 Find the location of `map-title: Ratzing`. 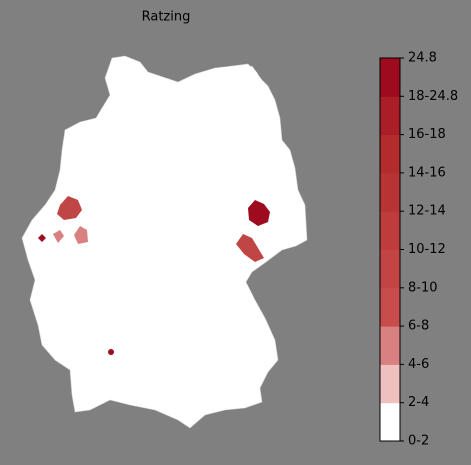

map-title: Ratzing is located at coordinates (166, 17).